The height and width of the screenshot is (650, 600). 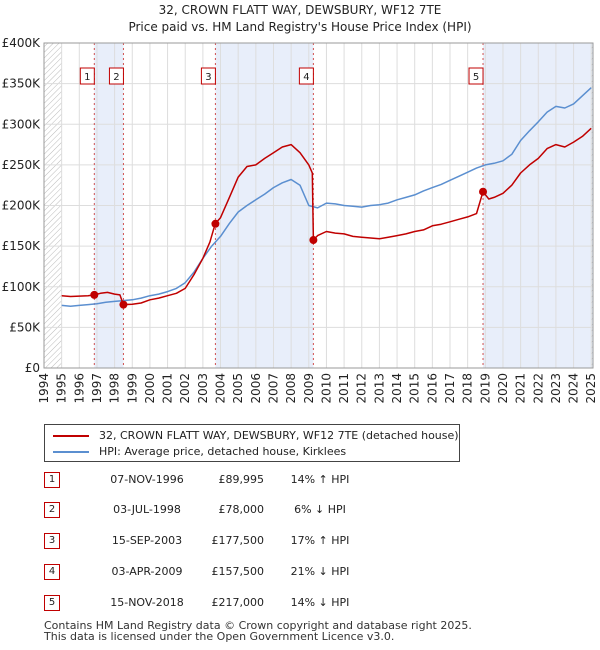 What do you see at coordinates (52, 541) in the screenshot?
I see `sale-number-badge: 3` at bounding box center [52, 541].